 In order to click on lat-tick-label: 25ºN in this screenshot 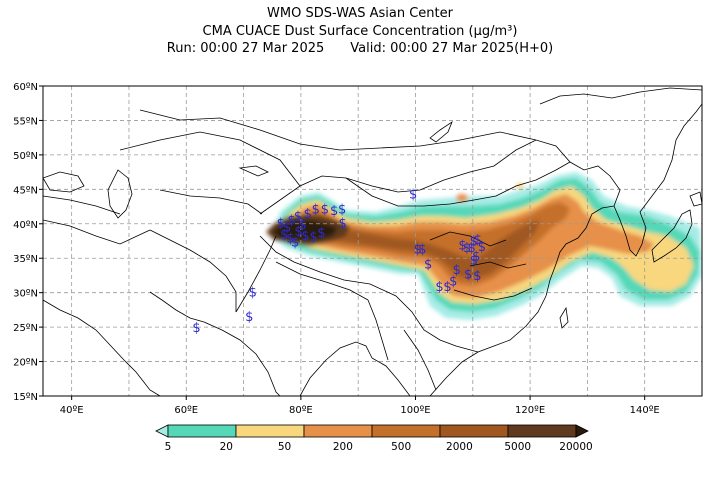, I will do `click(25, 328)`.